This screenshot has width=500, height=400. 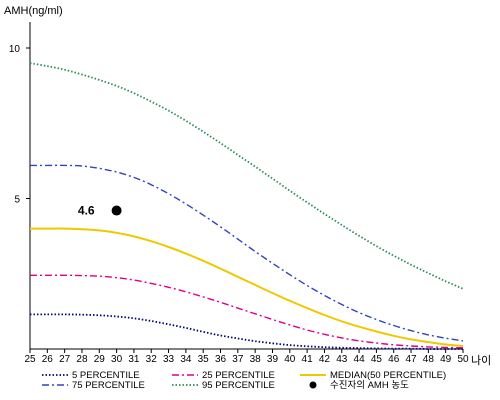 I want to click on x-tick-label: 40, so click(x=290, y=359).